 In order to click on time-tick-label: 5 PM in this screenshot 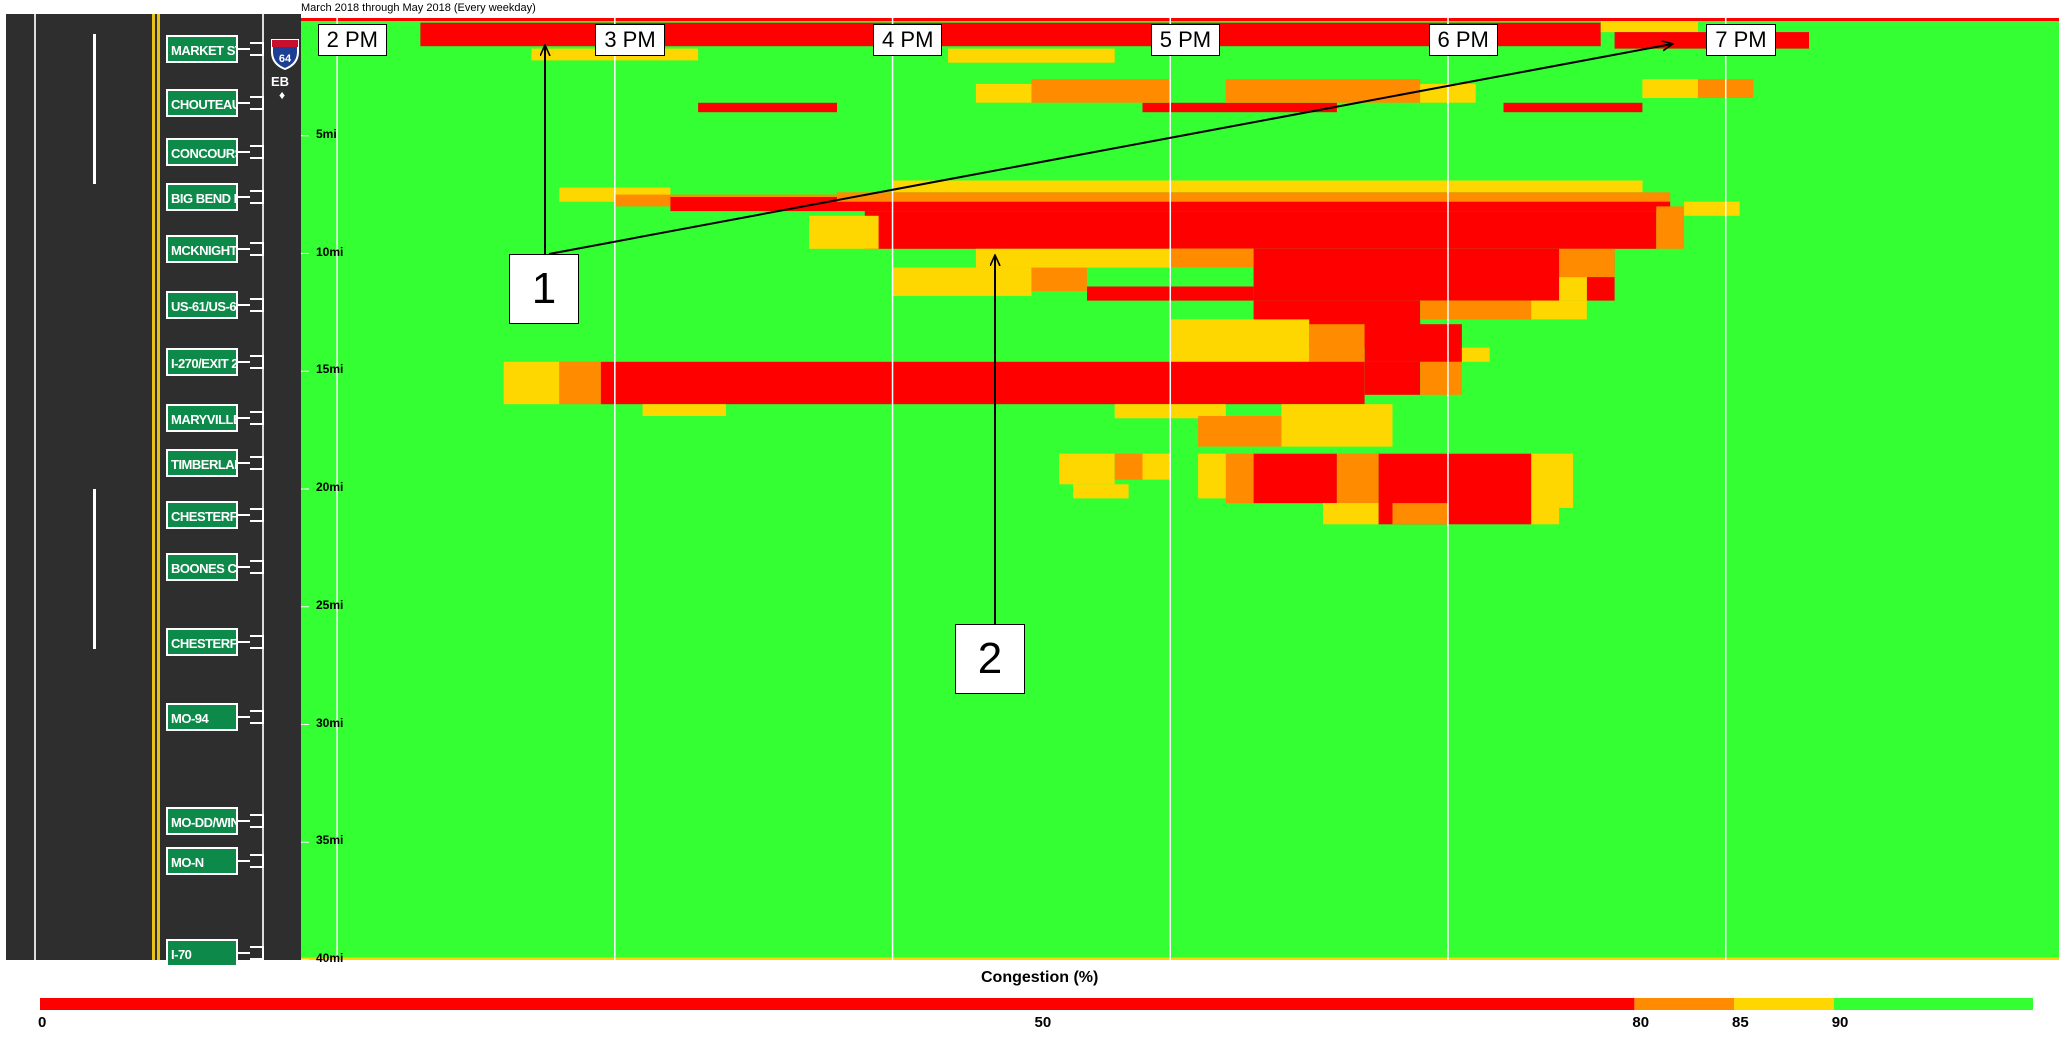, I will do `click(1185, 40)`.